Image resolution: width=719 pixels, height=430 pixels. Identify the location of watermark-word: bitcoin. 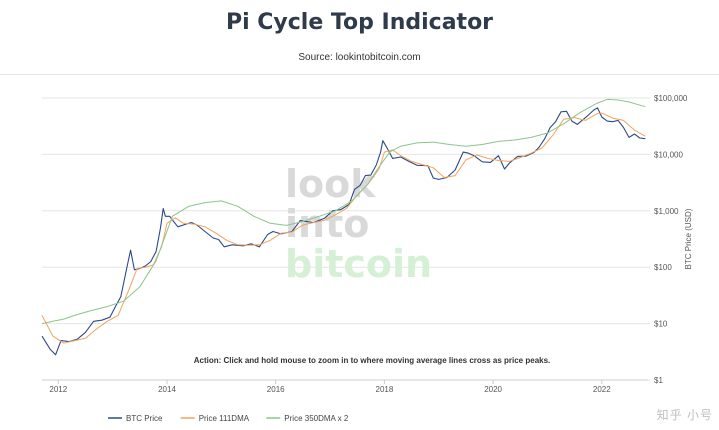
(358, 264).